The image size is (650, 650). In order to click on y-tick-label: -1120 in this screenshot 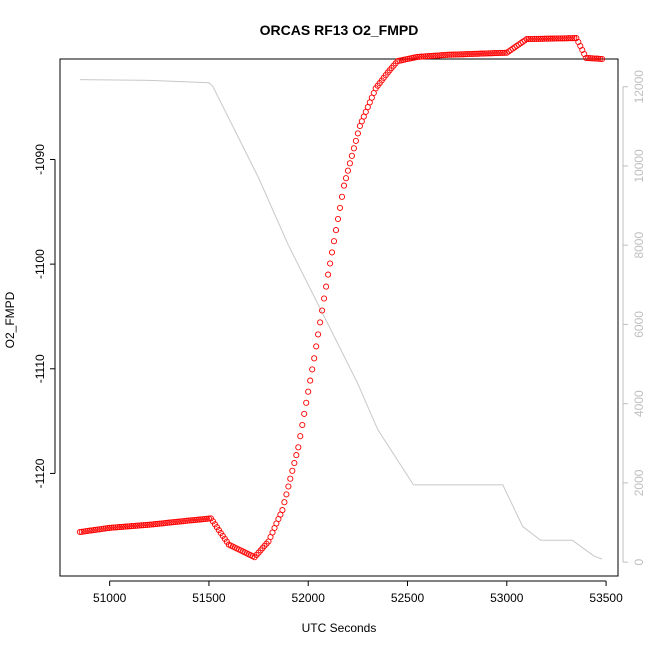, I will do `click(40, 473)`.